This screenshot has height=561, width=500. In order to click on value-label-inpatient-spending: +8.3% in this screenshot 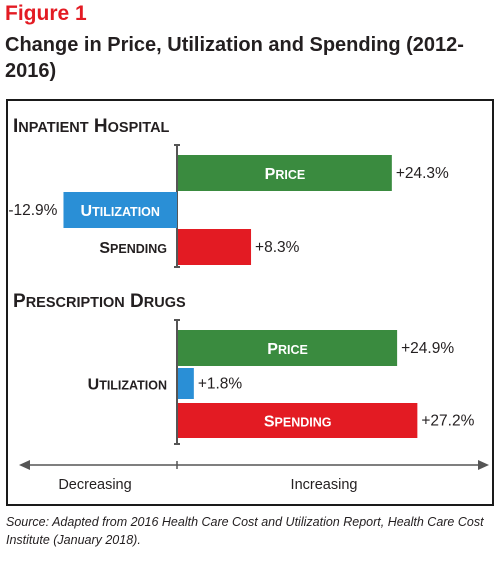, I will do `click(277, 247)`.